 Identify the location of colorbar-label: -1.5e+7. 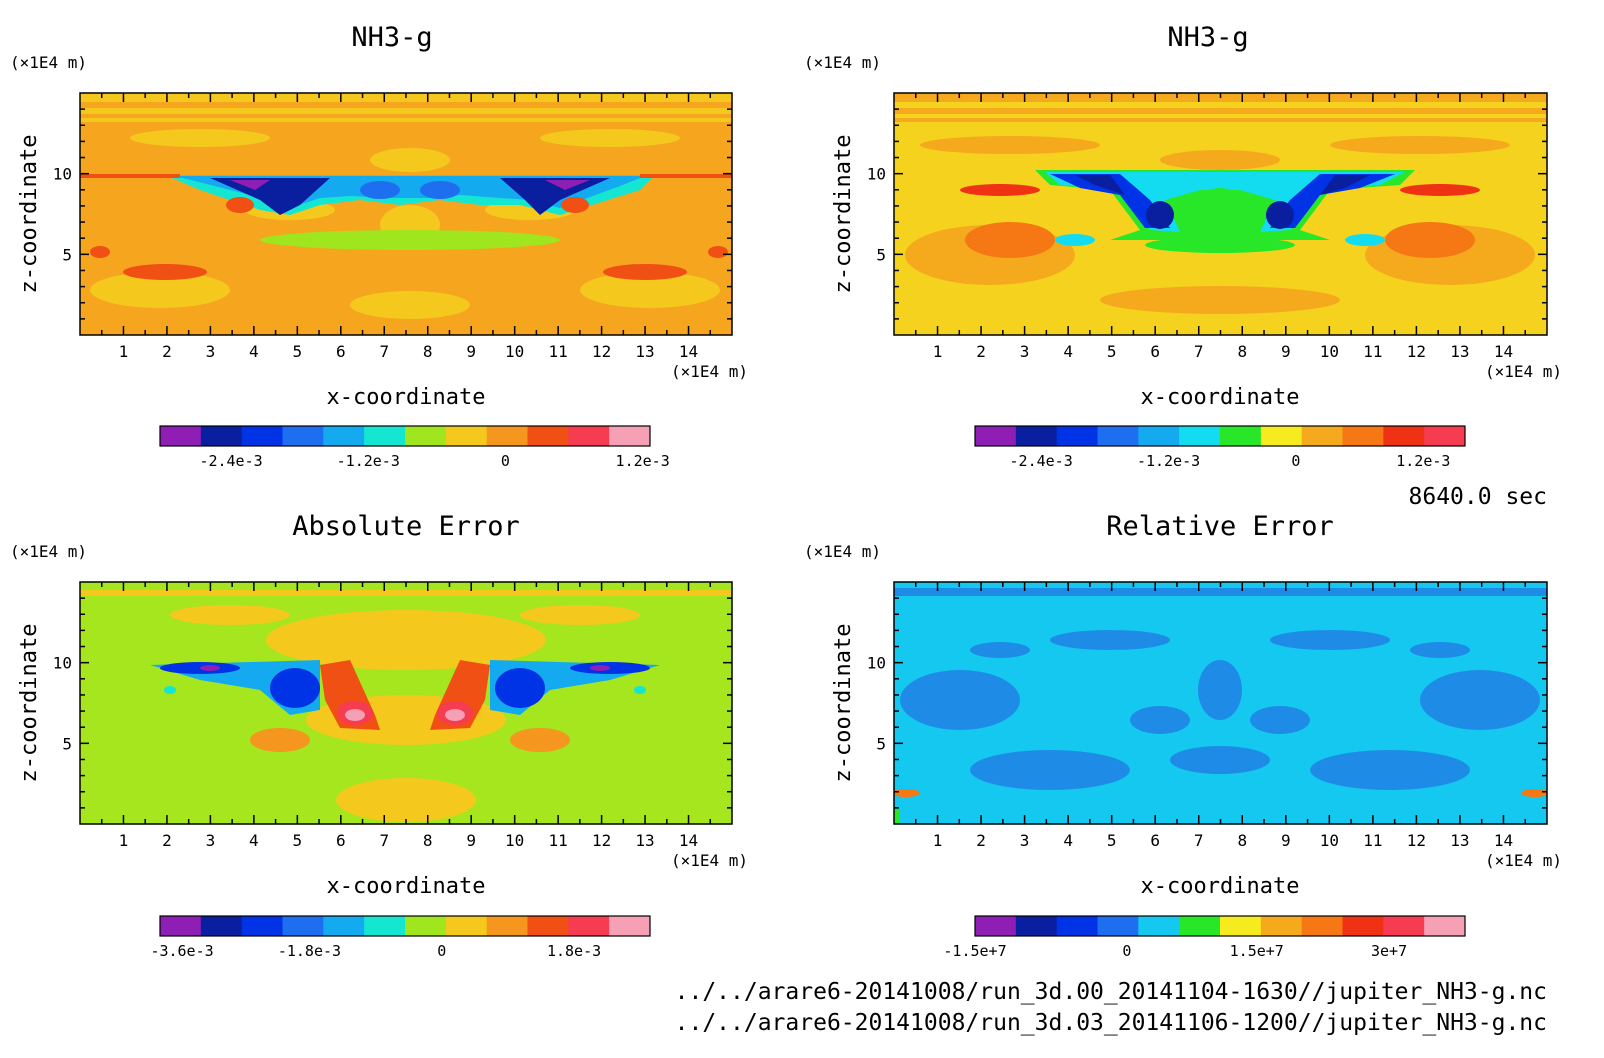
(974, 951).